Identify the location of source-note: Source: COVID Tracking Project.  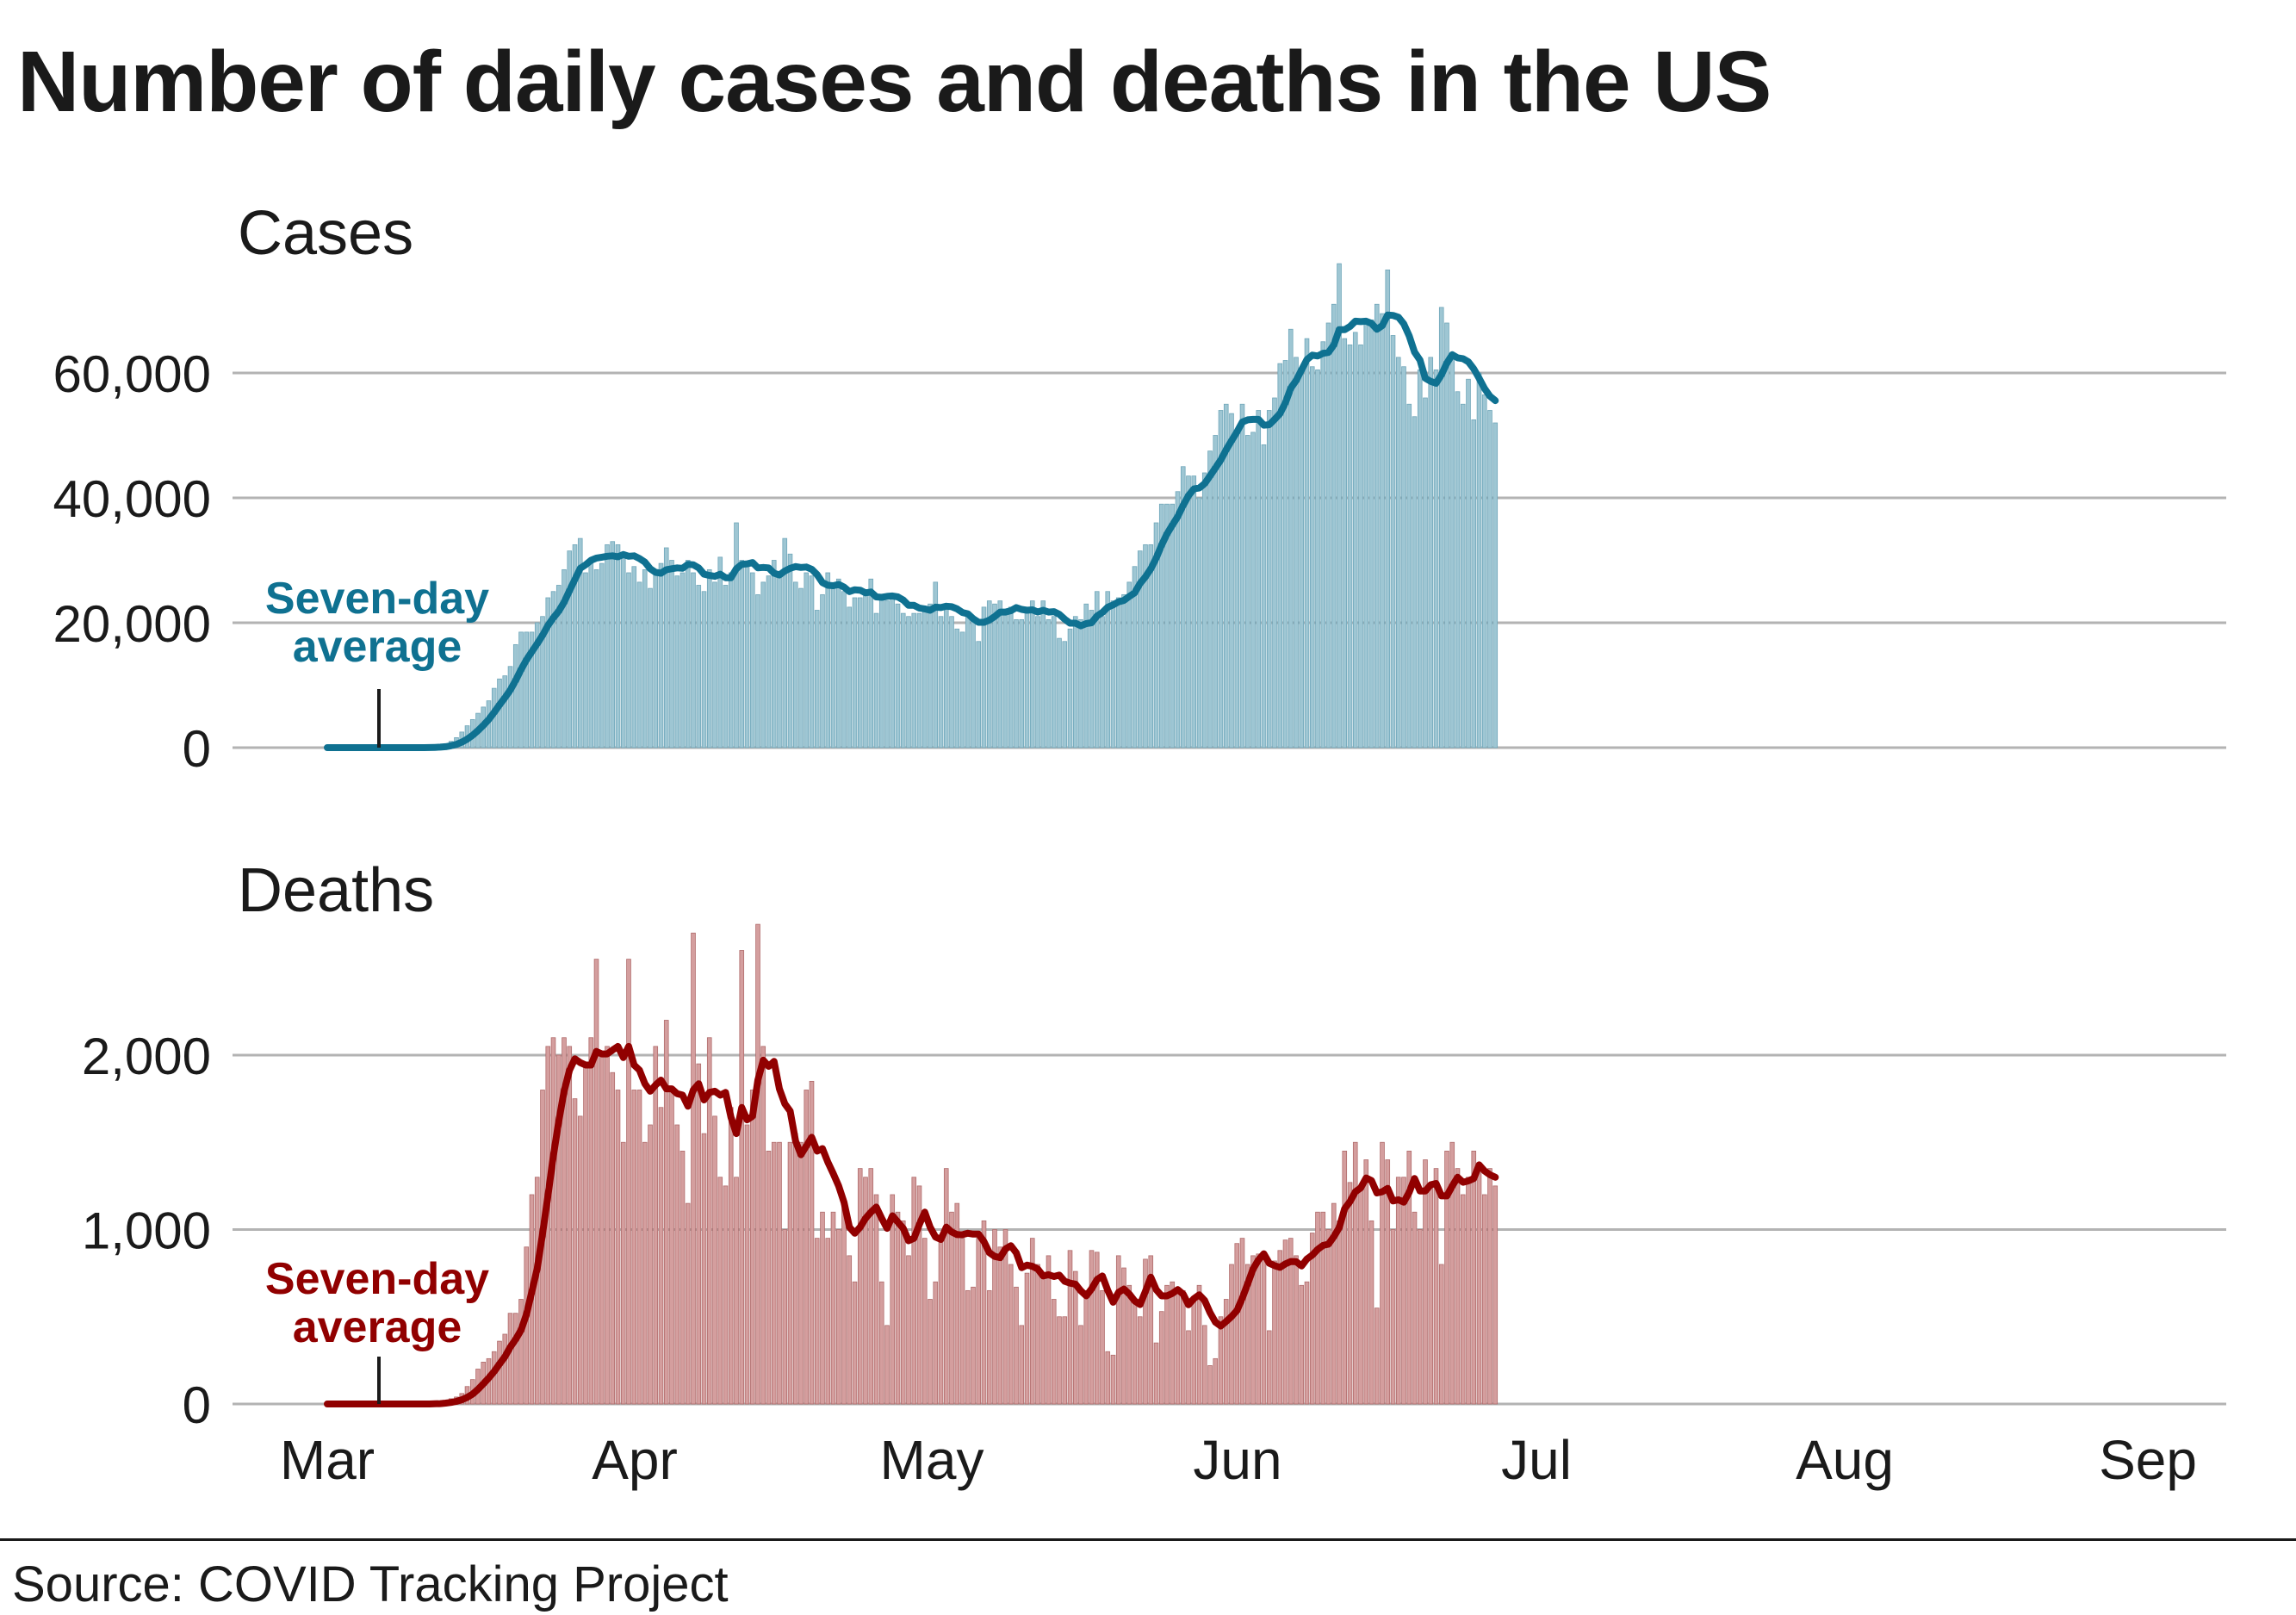
(370, 1584).